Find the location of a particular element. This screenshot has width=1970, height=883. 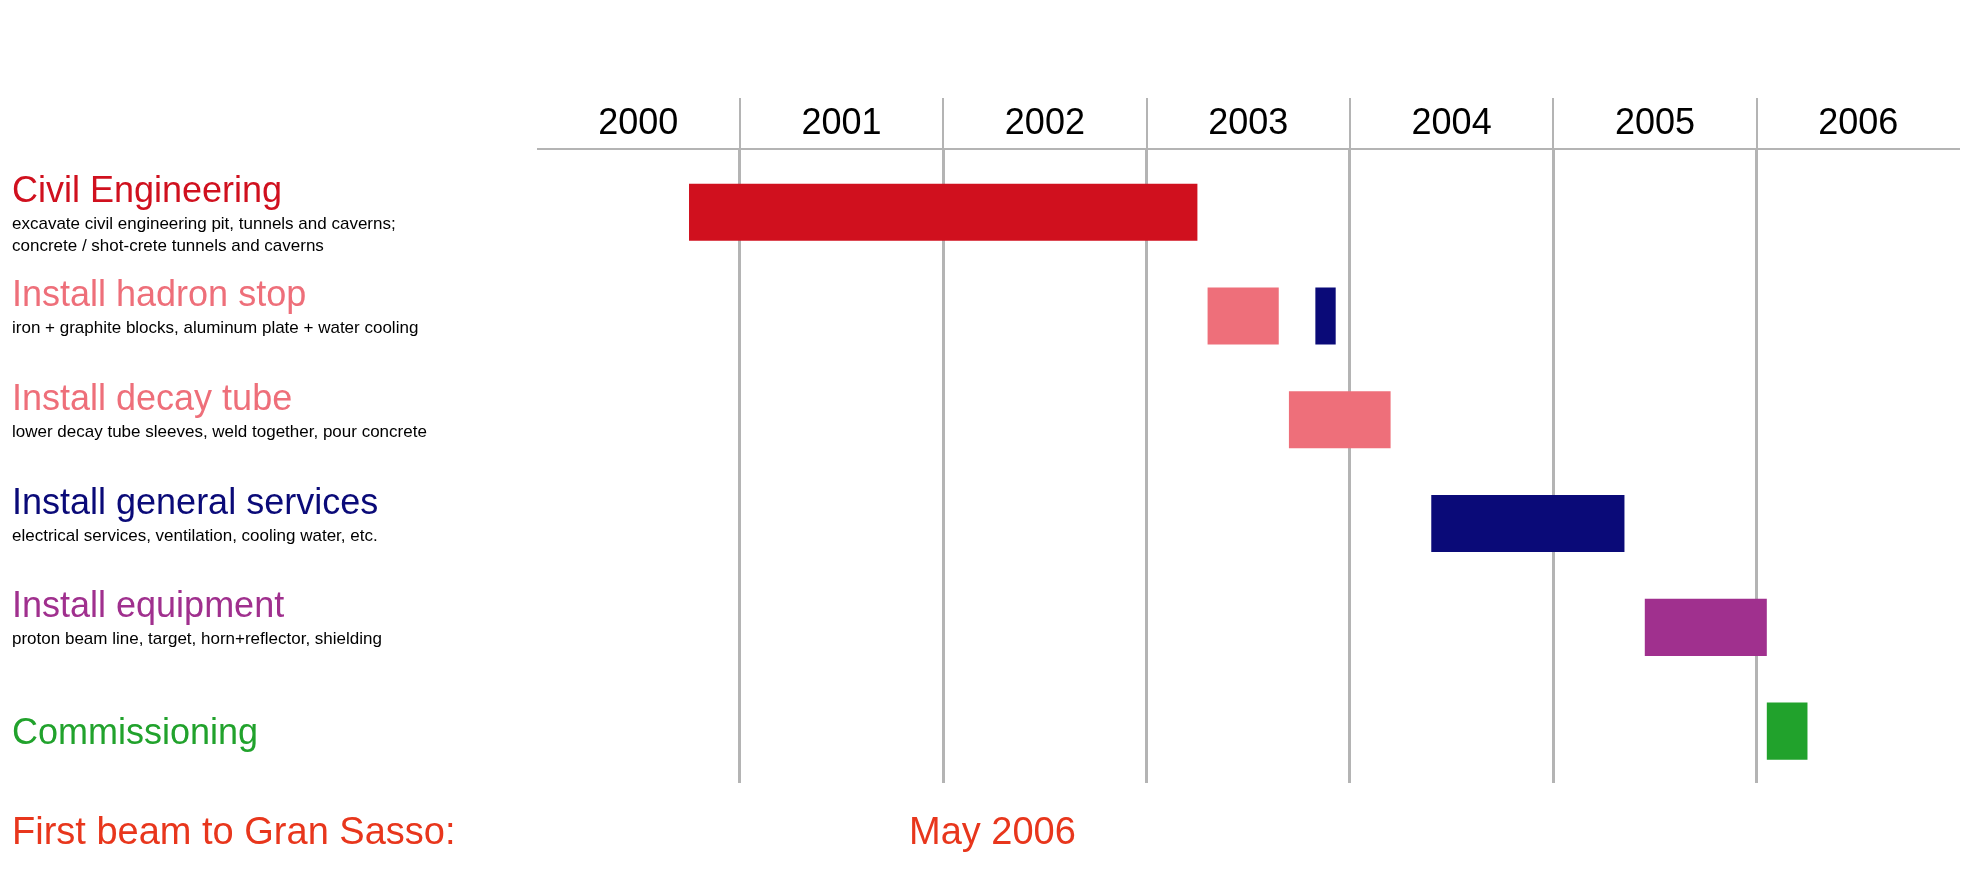

y-tick-label: Civil Engineering excavate civil engineering pit, tunnels and caverns; concrete / shot-crete tunnels and caverns is located at coordinates (204, 212).